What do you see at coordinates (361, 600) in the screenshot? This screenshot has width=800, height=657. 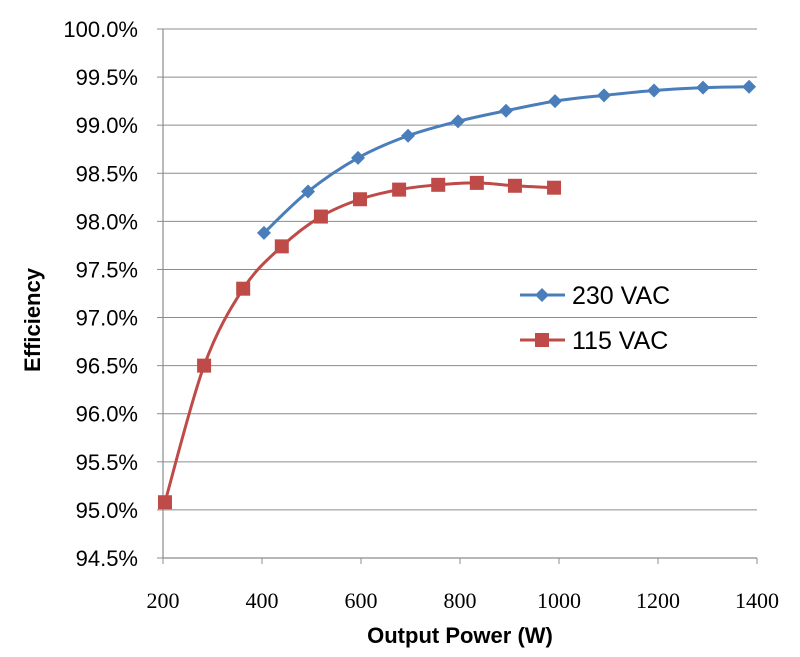 I see `x-tick-label: 600` at bounding box center [361, 600].